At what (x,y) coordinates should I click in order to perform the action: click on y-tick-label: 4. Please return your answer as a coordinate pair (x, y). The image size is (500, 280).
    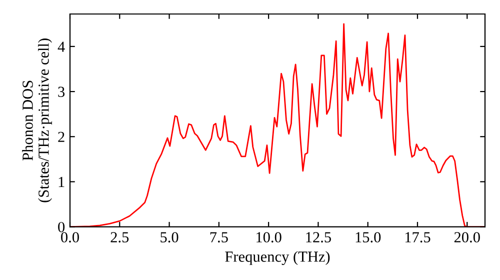
    Looking at the image, I should click on (61, 47).